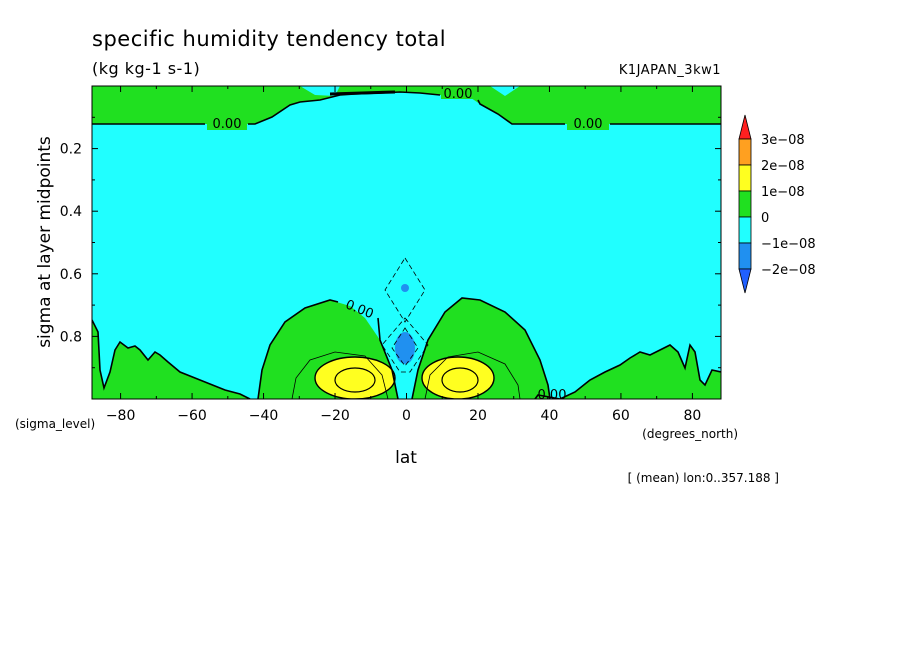 The width and height of the screenshot is (904, 654). What do you see at coordinates (783, 140) in the screenshot?
I see `legend-level-label: 3e−08` at bounding box center [783, 140].